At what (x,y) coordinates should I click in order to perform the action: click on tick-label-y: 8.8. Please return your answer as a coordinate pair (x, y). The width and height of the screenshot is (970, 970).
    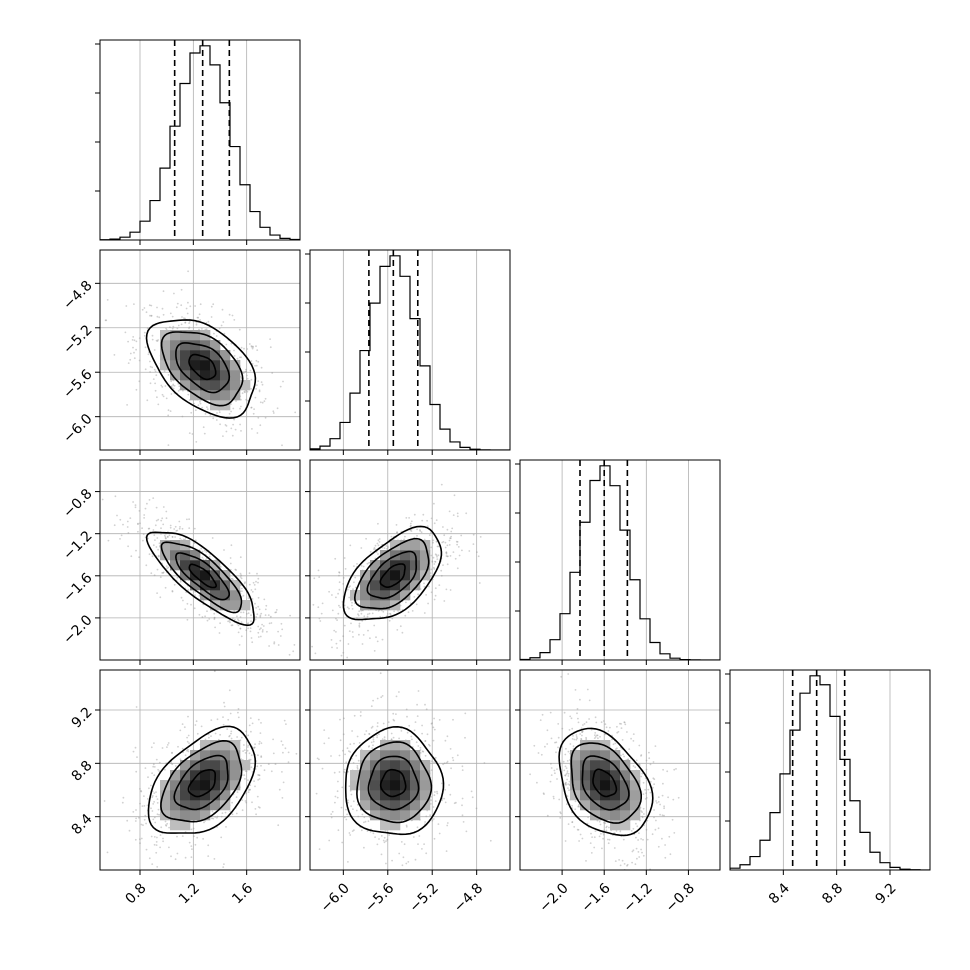
    Looking at the image, I should click on (82, 771).